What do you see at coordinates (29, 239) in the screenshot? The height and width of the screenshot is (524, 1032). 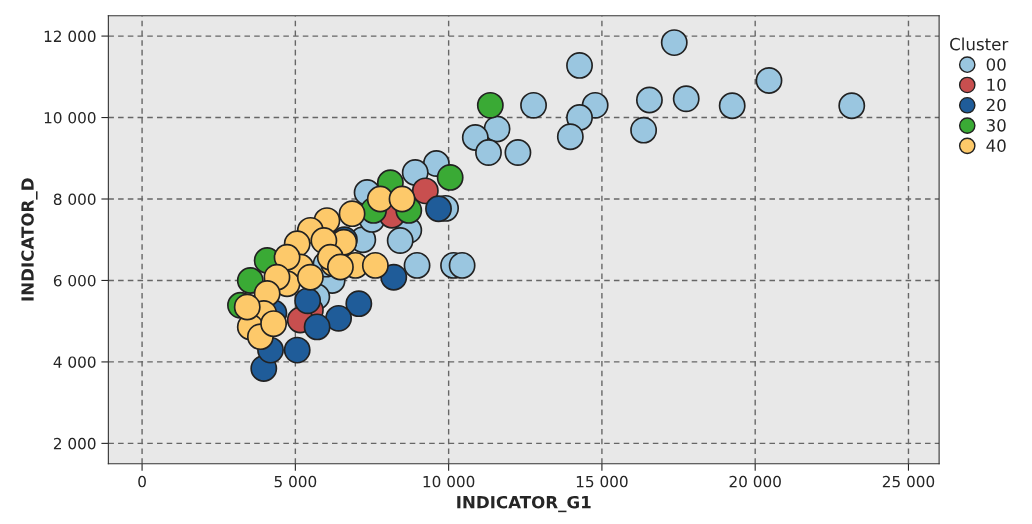 I see `y-axis-title: INDICATOR_D` at bounding box center [29, 239].